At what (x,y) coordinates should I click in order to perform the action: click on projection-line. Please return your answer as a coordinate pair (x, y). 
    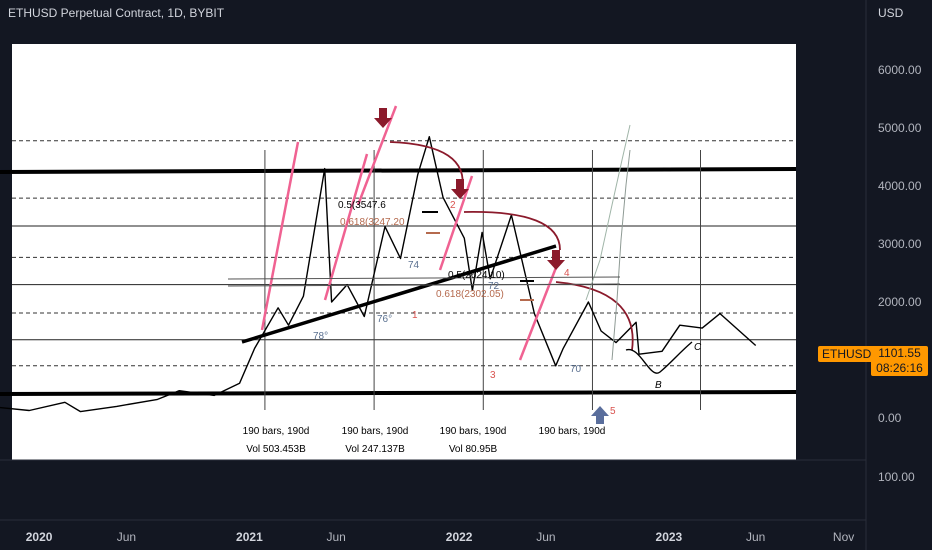
    Looking at the image, I should click on (621, 255).